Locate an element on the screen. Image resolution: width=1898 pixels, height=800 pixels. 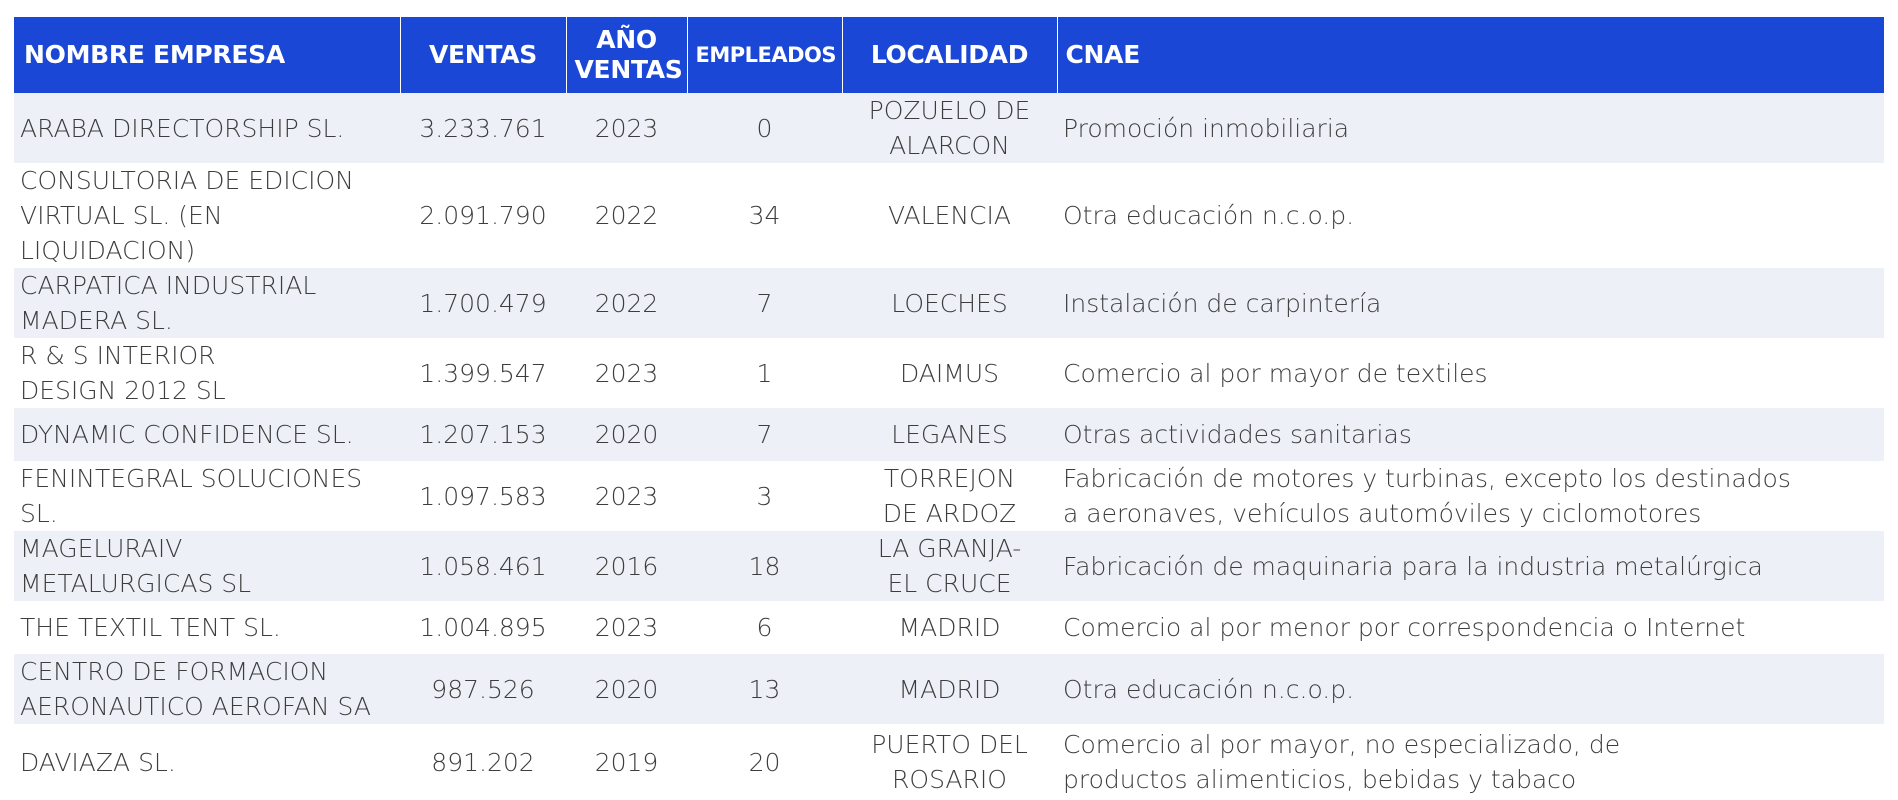
cell-empleados: 13 is located at coordinates (764, 689).